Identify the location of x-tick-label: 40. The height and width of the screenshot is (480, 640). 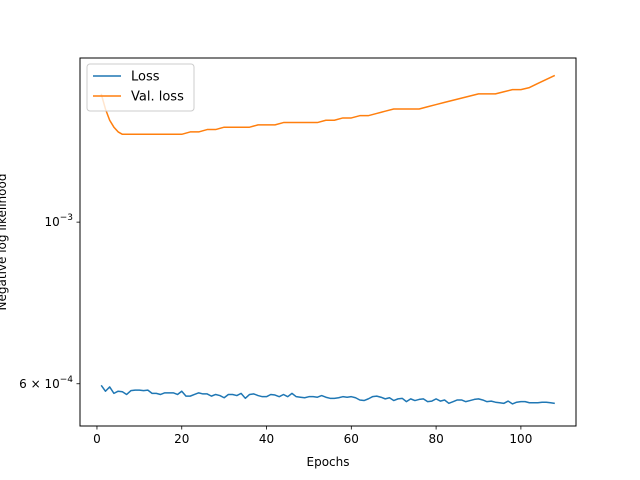
(266, 439).